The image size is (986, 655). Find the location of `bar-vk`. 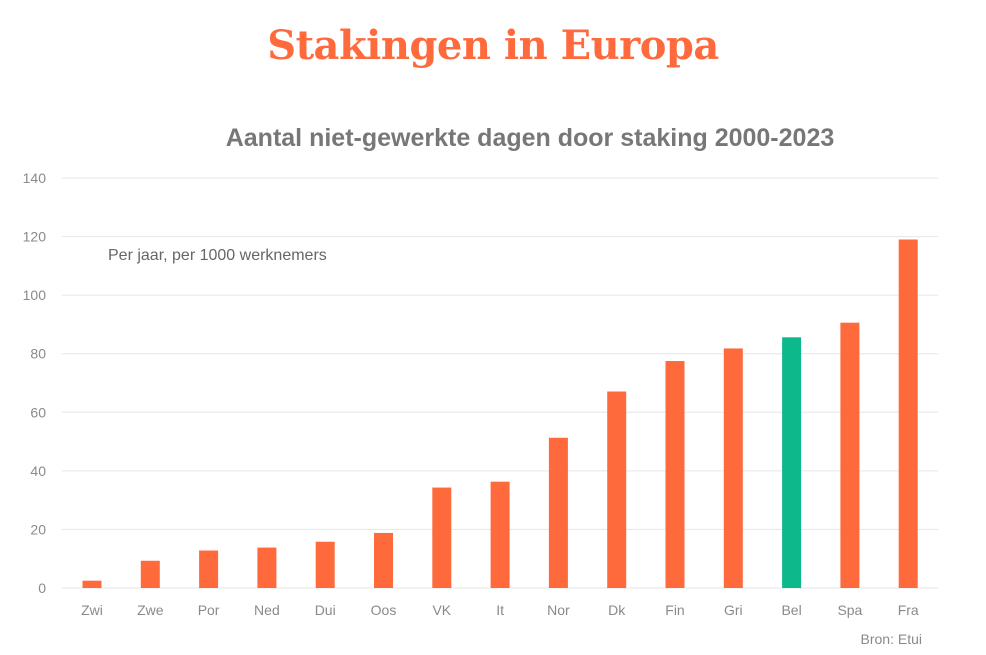

bar-vk is located at coordinates (442, 537).